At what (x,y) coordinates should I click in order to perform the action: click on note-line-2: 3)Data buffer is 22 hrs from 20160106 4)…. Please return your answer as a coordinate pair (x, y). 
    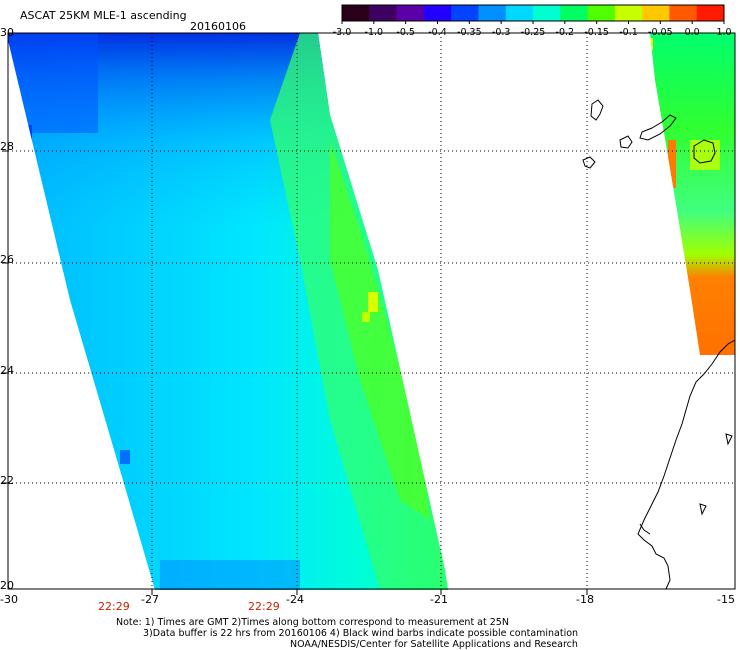
    Looking at the image, I should click on (361, 633).